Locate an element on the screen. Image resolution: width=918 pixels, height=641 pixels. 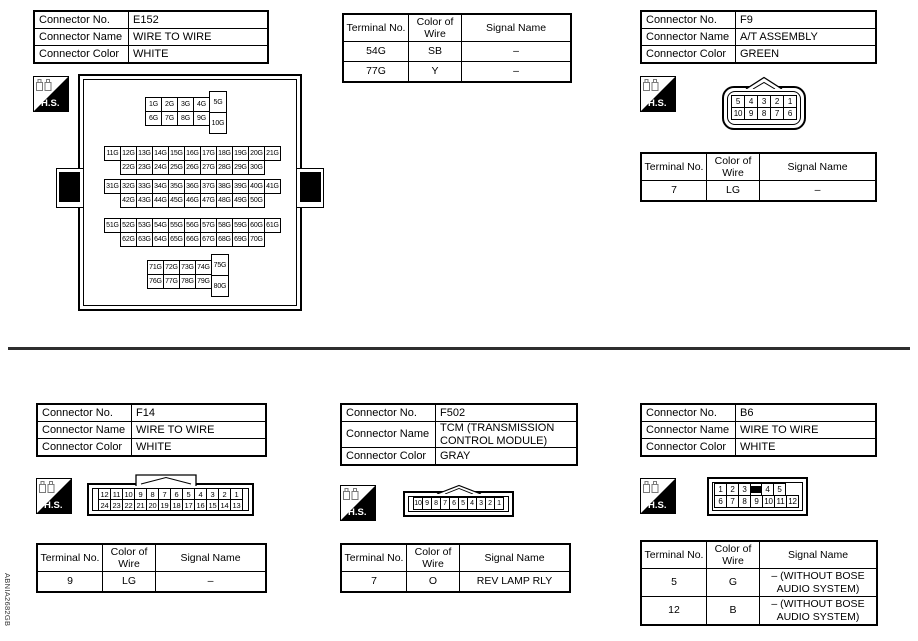
pin-cell: 79G is located at coordinates (203, 281).